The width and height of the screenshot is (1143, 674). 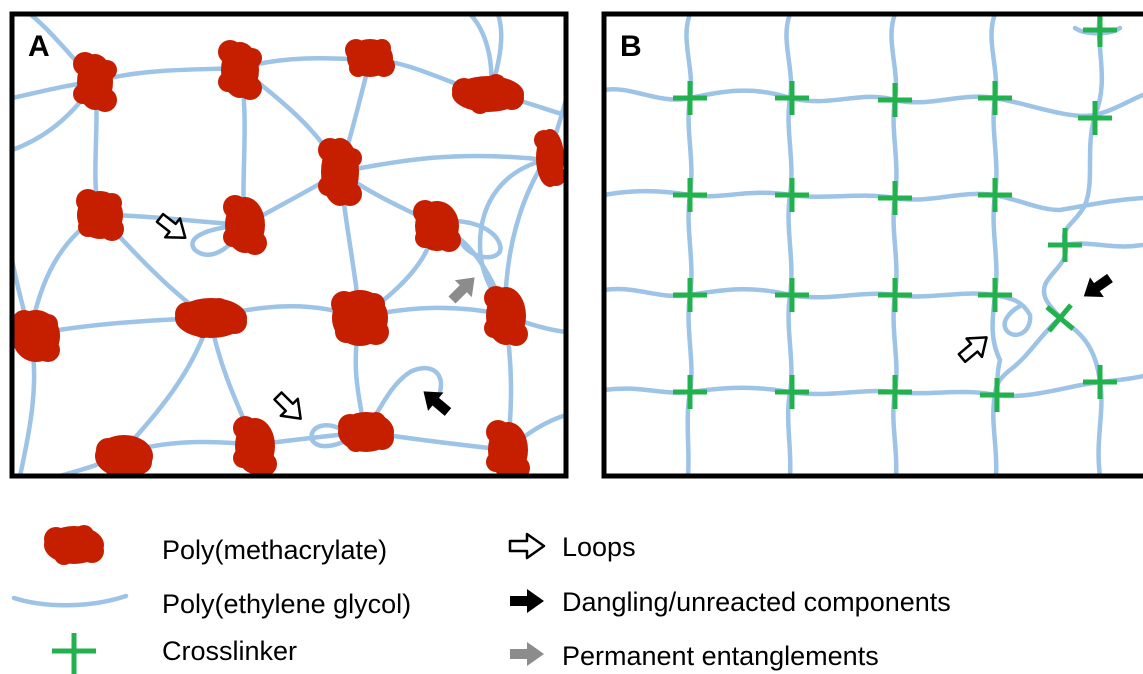 I want to click on legend-peg-label: Poly(ethylene glycol), so click(x=286, y=604).